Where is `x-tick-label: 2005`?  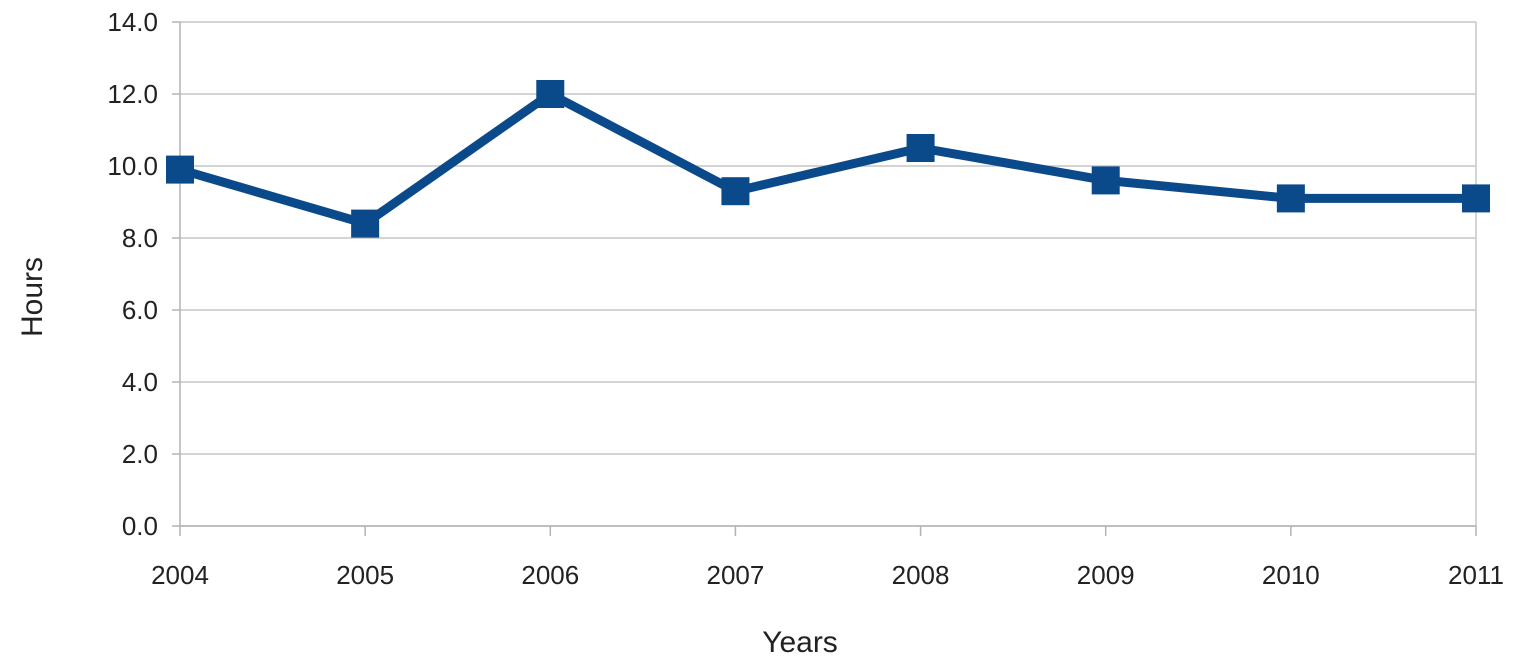 x-tick-label: 2005 is located at coordinates (365, 575).